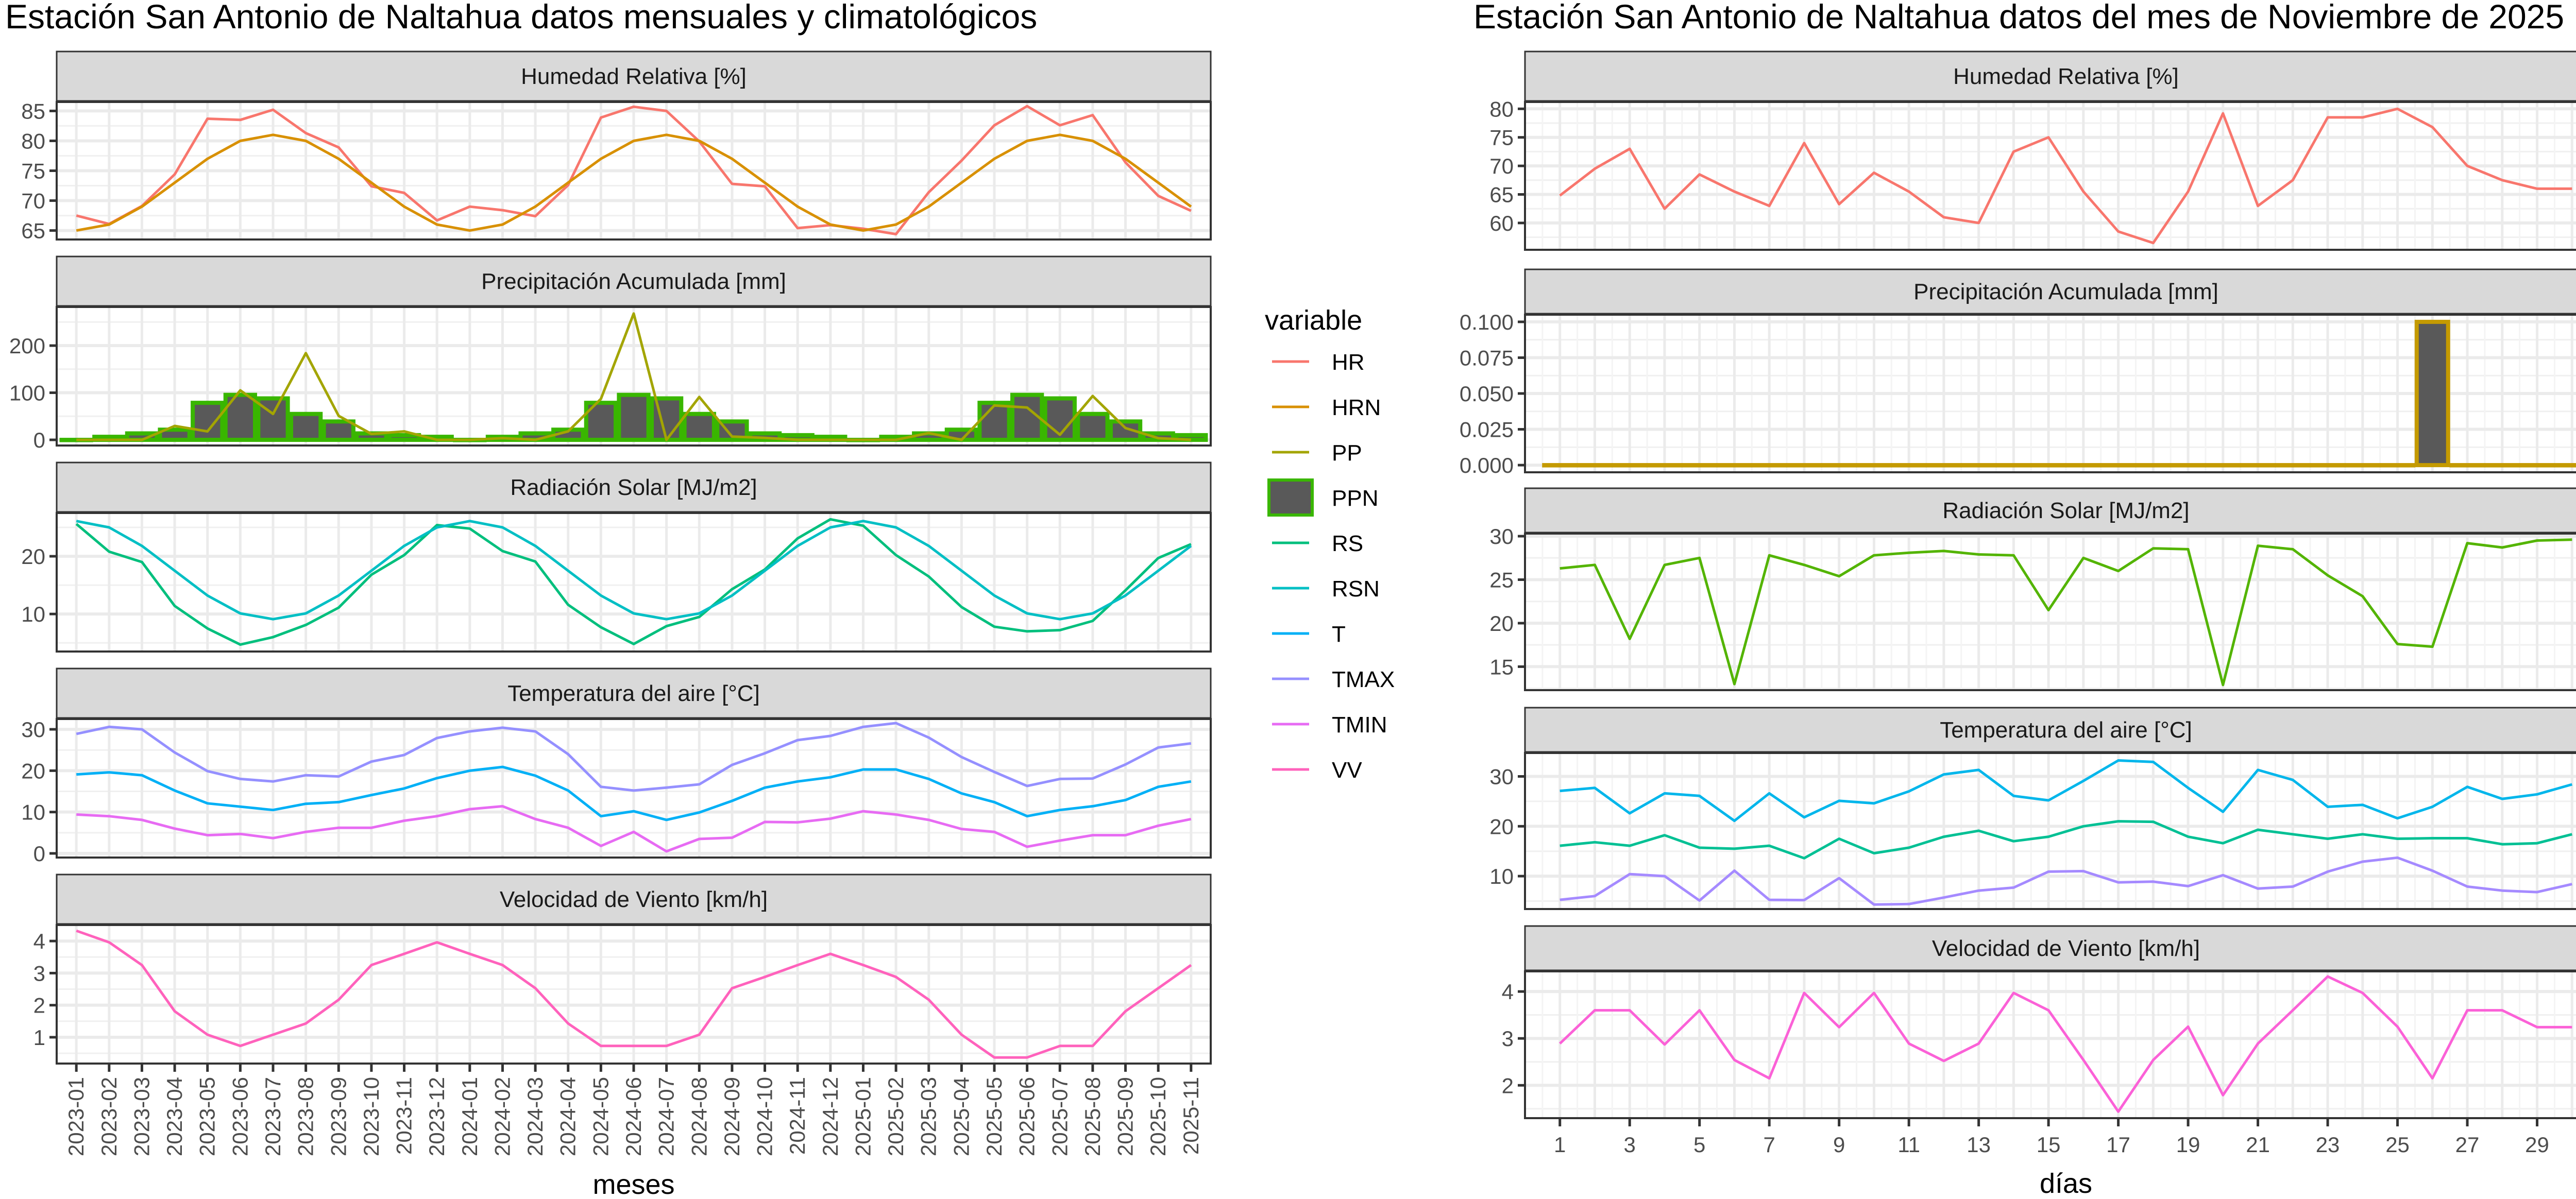 The image size is (2576, 1199). I want to click on y-tick-label: 65, so click(1501, 195).